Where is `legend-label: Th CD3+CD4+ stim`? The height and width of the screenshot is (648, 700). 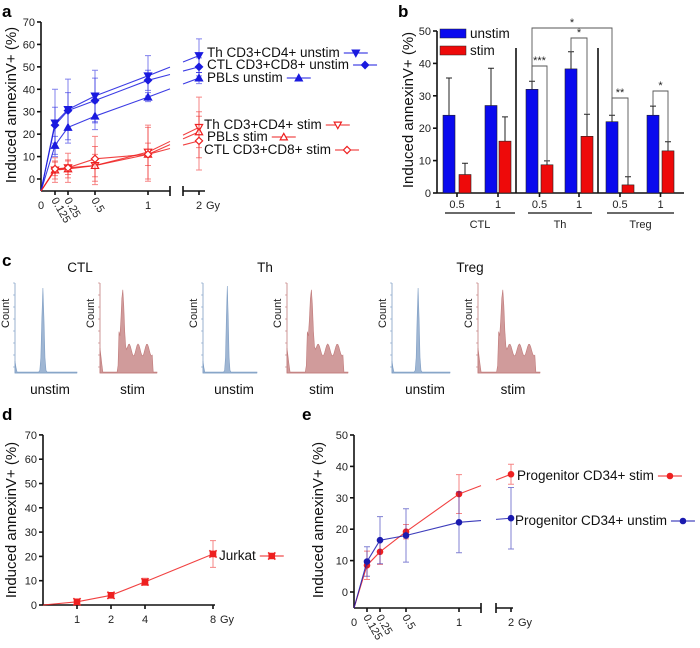 legend-label: Th CD3+CD4+ stim is located at coordinates (263, 124).